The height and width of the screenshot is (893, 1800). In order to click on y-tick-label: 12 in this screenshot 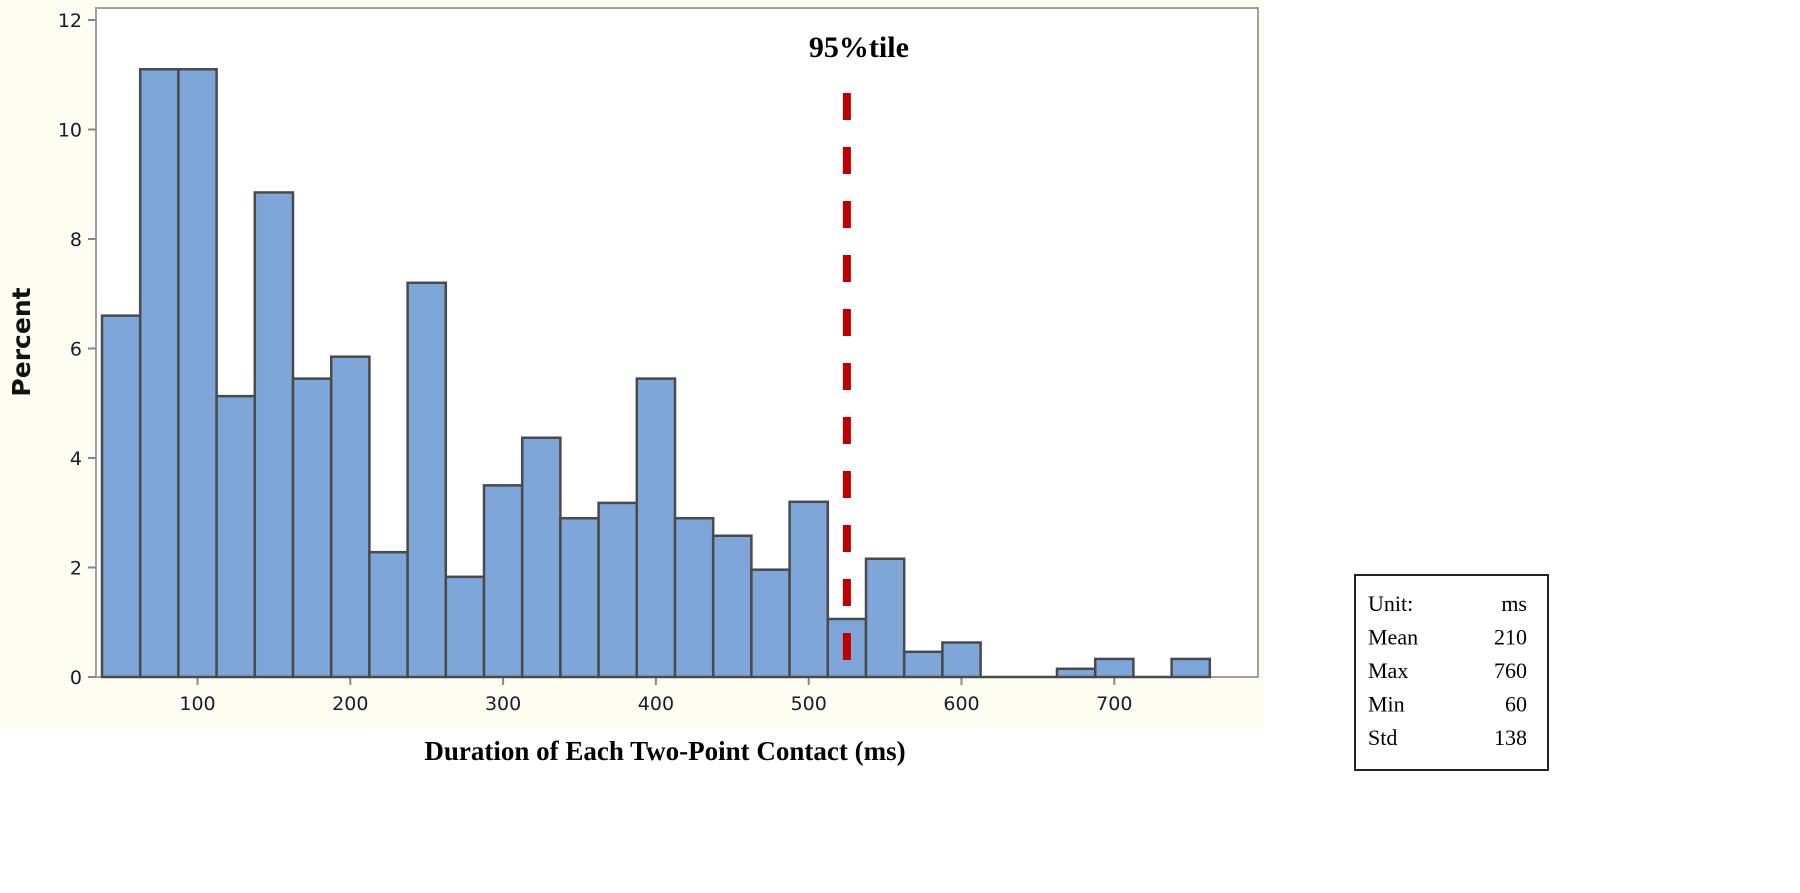, I will do `click(70, 21)`.